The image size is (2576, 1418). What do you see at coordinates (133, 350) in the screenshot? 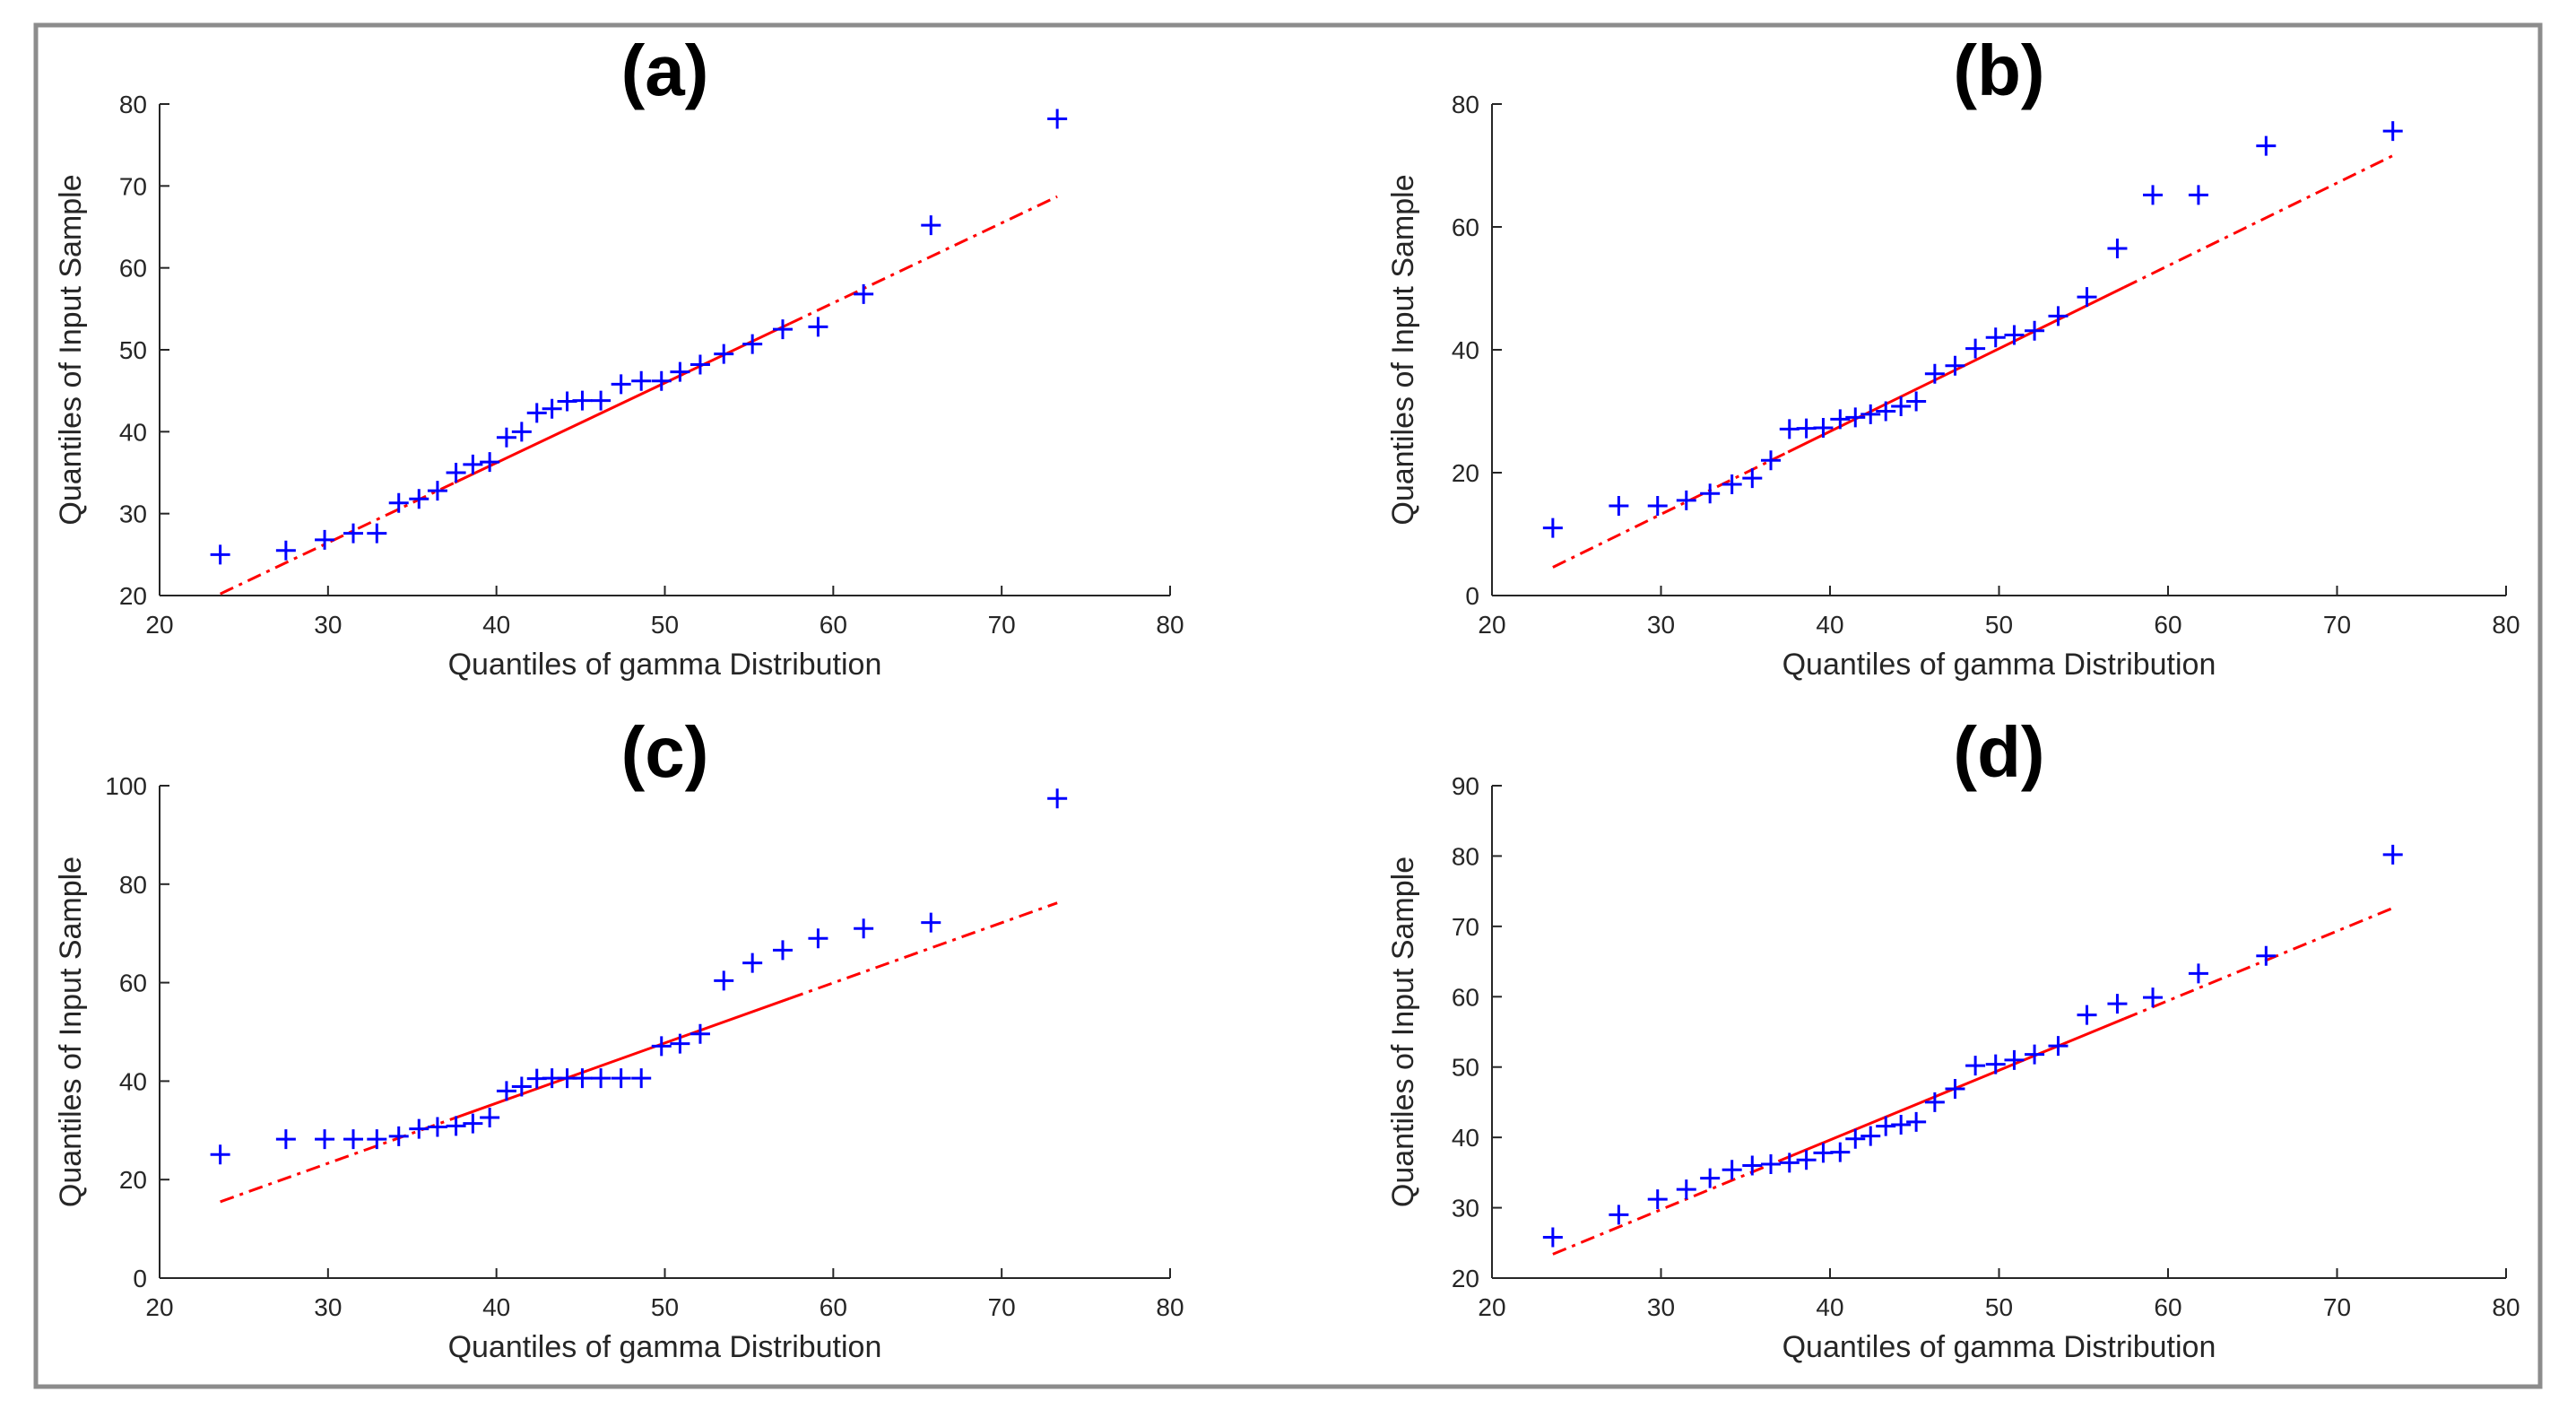
I see `y-tick-label: 50` at bounding box center [133, 350].